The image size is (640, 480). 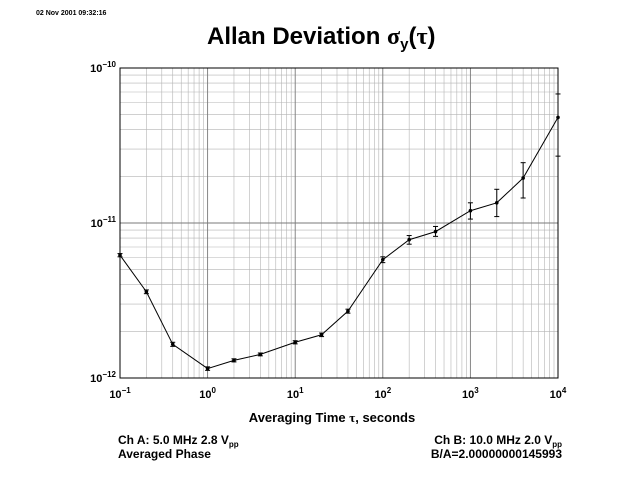 I want to click on footer-right-line2: B/A=2.00000000145993, so click(x=496, y=454).